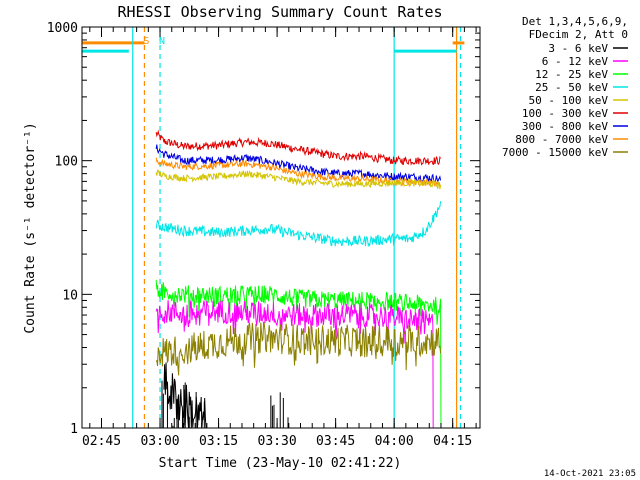 The image size is (640, 480). Describe the element at coordinates (565, 113) in the screenshot. I see `legend-label: 100 - 300 keV` at that location.